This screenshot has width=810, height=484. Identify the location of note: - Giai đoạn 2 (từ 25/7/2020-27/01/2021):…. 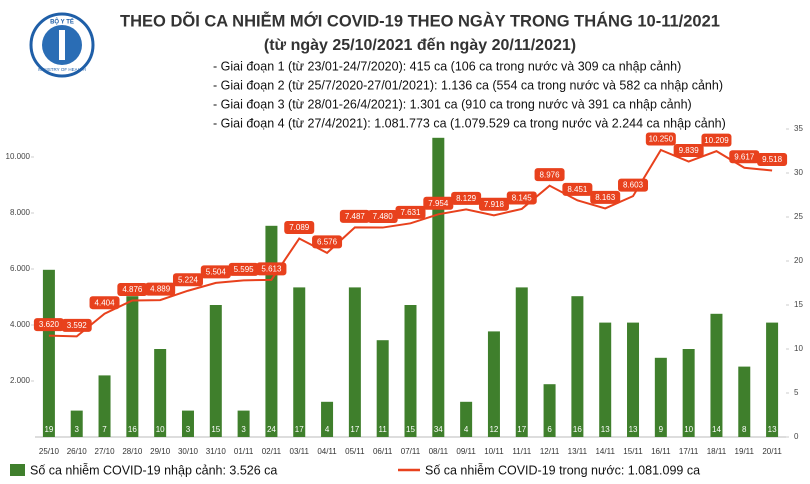
(468, 85).